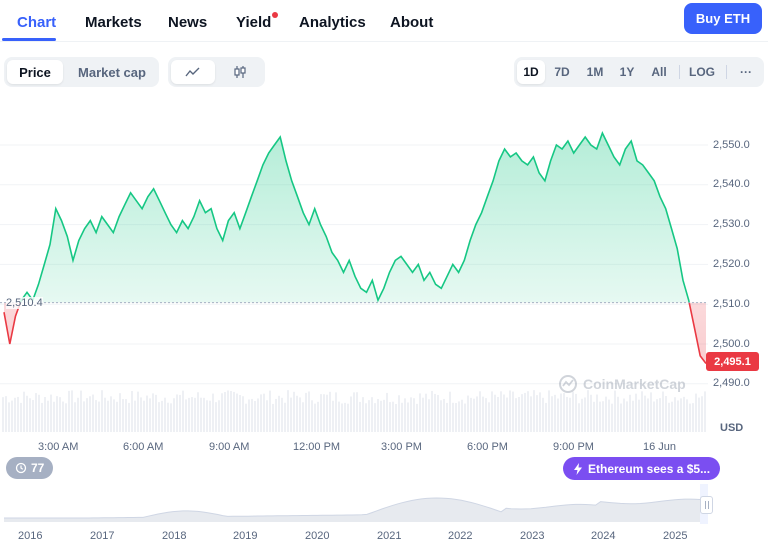 The width and height of the screenshot is (768, 552). I want to click on volume-bars, so click(354, 411).